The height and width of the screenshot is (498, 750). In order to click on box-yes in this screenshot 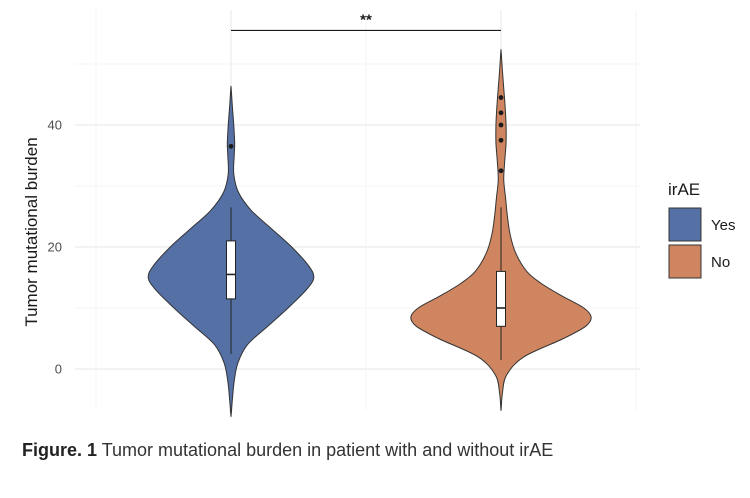, I will do `click(231, 270)`.